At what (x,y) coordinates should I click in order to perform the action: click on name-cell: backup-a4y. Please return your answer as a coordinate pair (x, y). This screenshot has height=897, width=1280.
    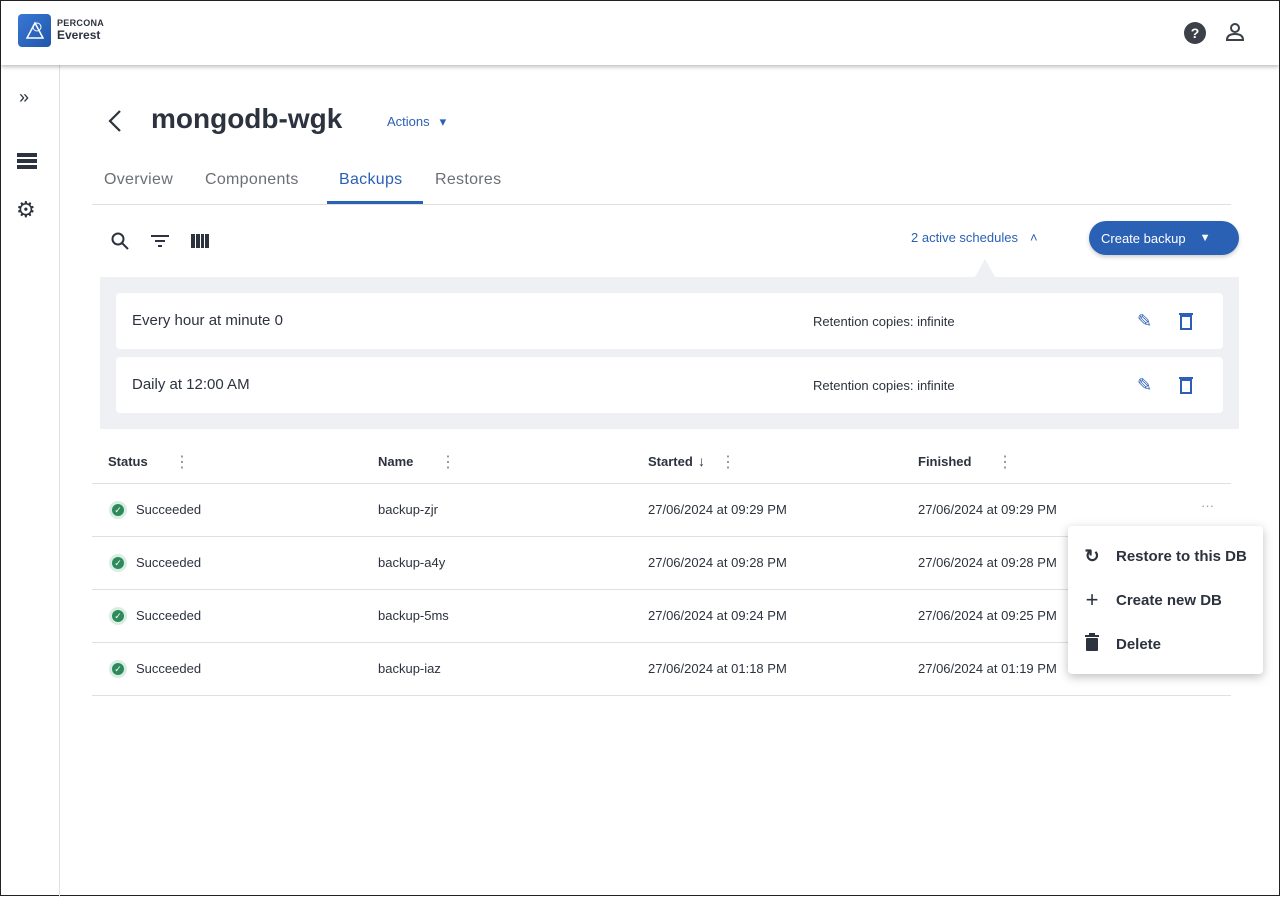
    Looking at the image, I should click on (412, 562).